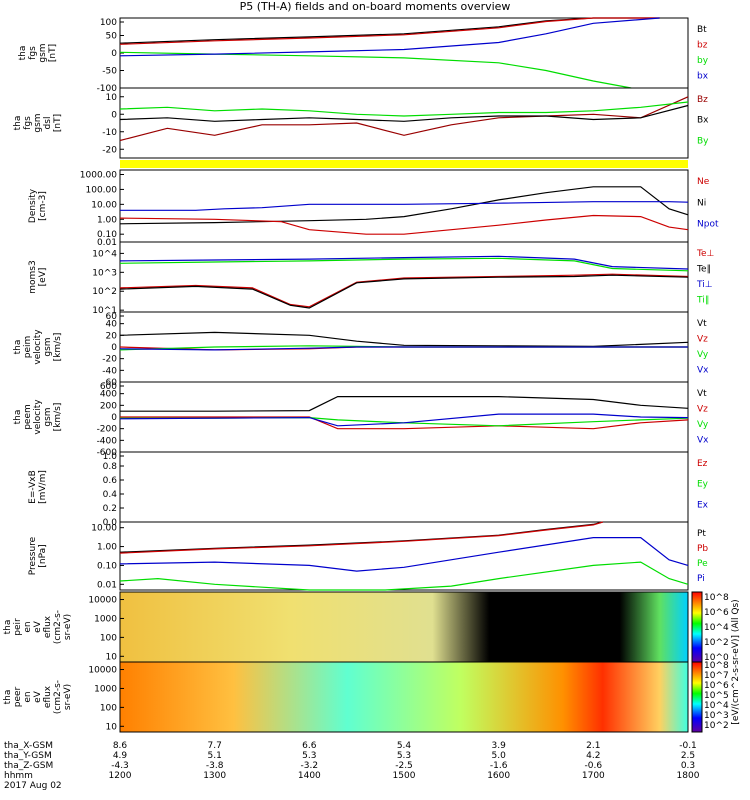 The height and width of the screenshot is (800, 750). Describe the element at coordinates (716, 696) in the screenshot. I see `colorbar-tick: 10^5` at that location.